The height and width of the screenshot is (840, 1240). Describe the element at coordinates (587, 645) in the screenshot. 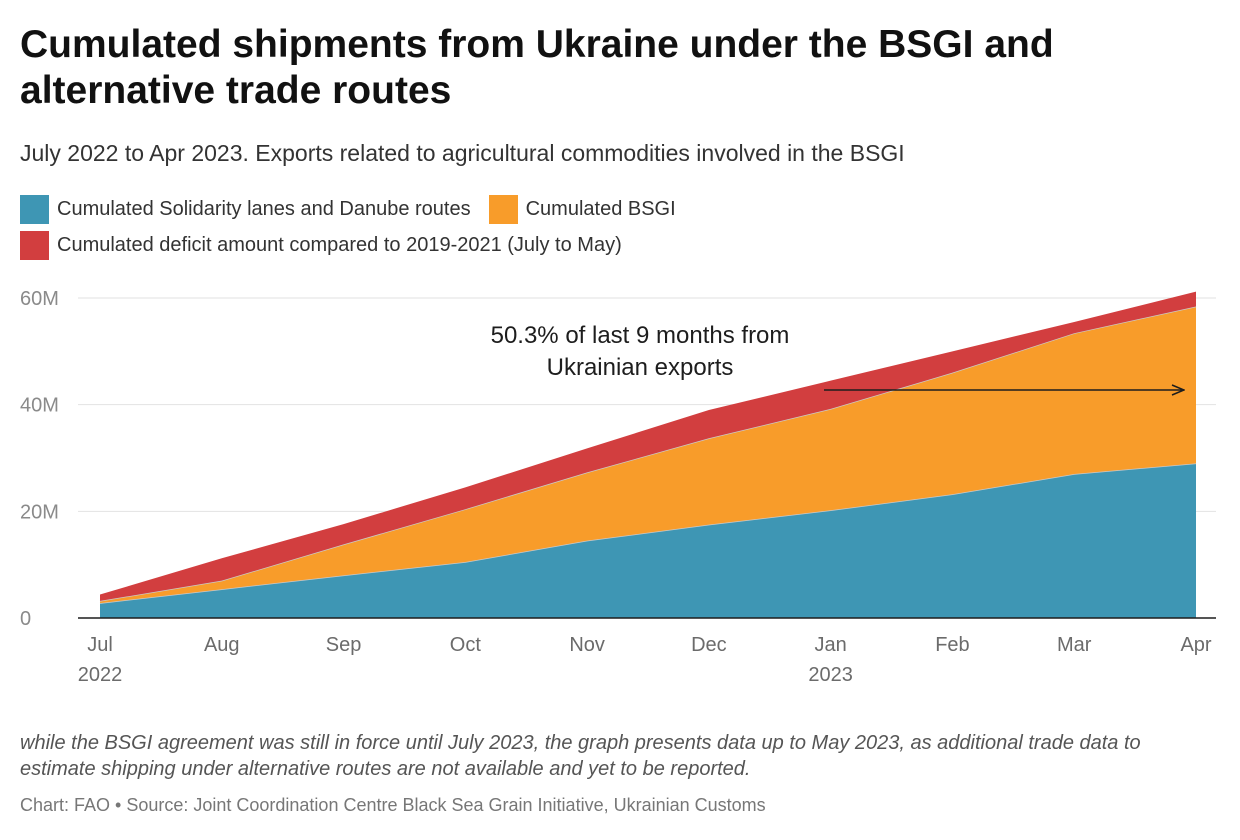

I see `x-tick-label: Nov` at that location.